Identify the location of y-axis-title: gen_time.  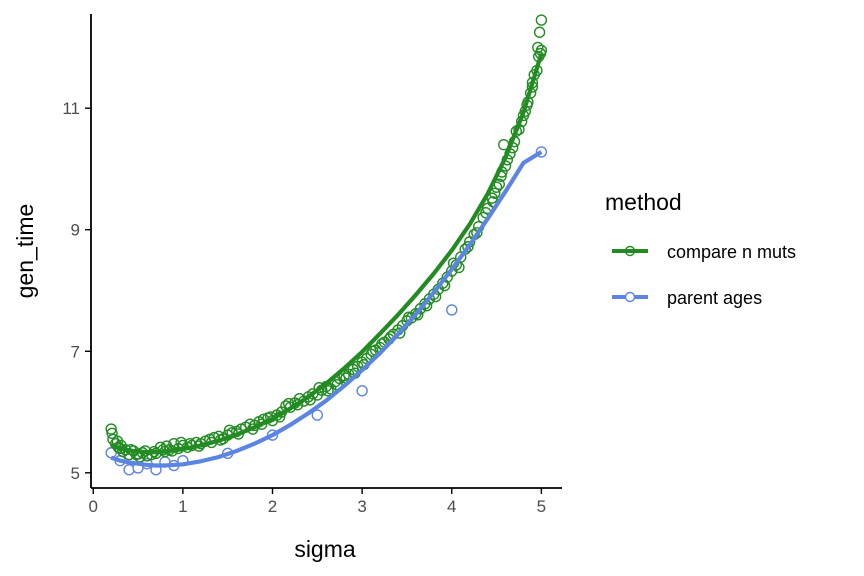
(25, 251).